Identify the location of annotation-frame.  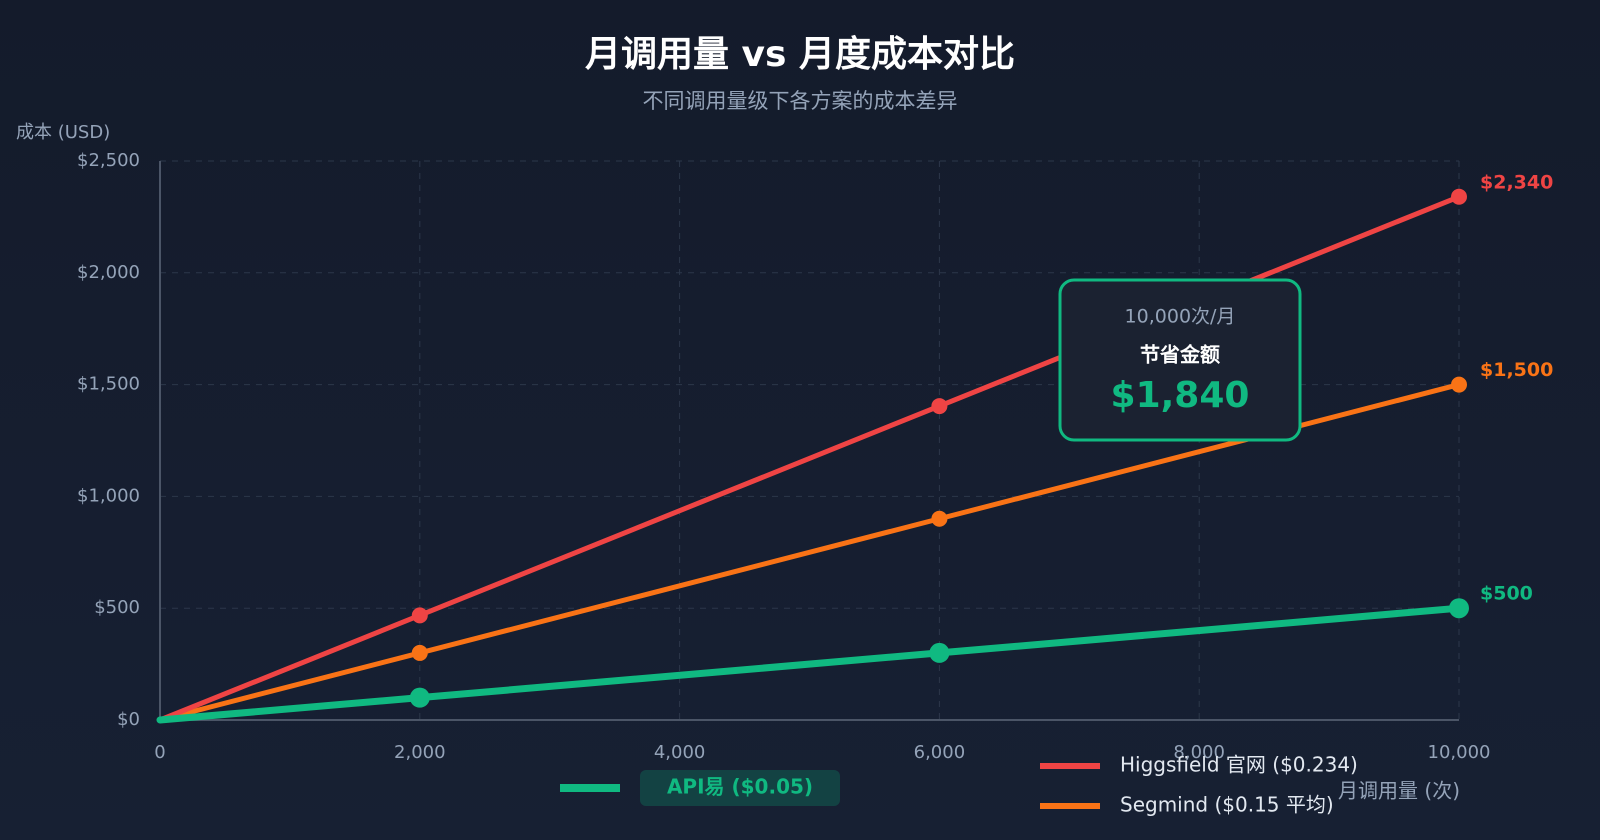
(1180, 360).